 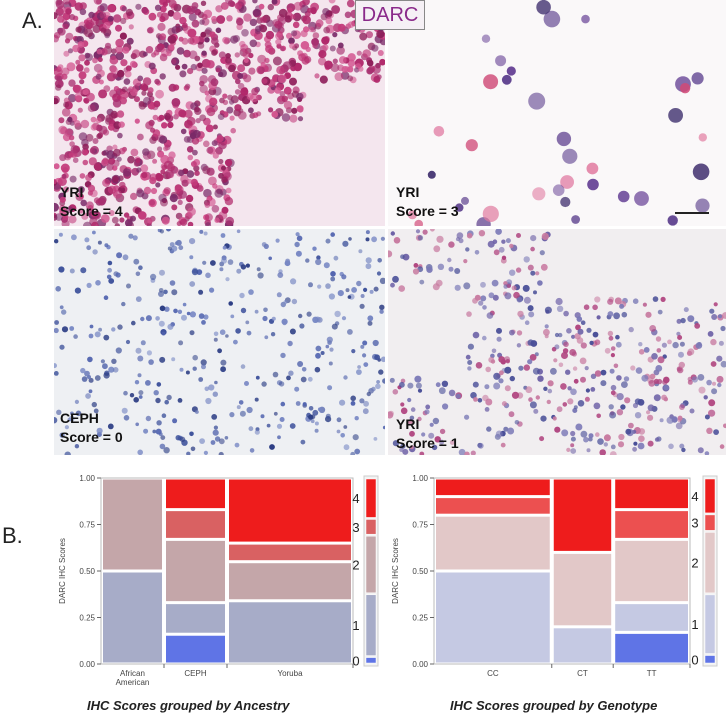 What do you see at coordinates (390, 15) in the screenshot?
I see `stain-title: DARC` at bounding box center [390, 15].